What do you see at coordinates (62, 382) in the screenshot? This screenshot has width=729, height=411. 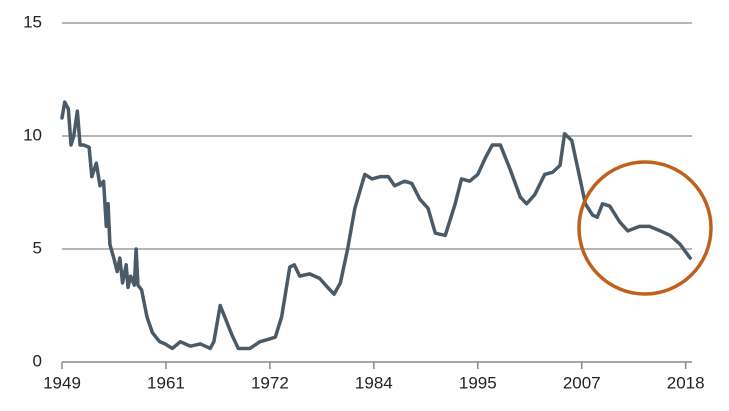 I see `x-tick-label: 1949` at bounding box center [62, 382].